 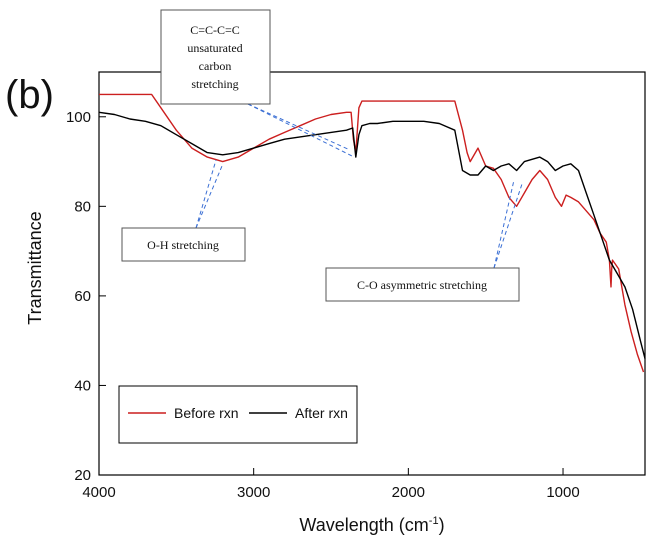 I want to click on x-tick-label-3000: 3000, so click(x=253, y=492).